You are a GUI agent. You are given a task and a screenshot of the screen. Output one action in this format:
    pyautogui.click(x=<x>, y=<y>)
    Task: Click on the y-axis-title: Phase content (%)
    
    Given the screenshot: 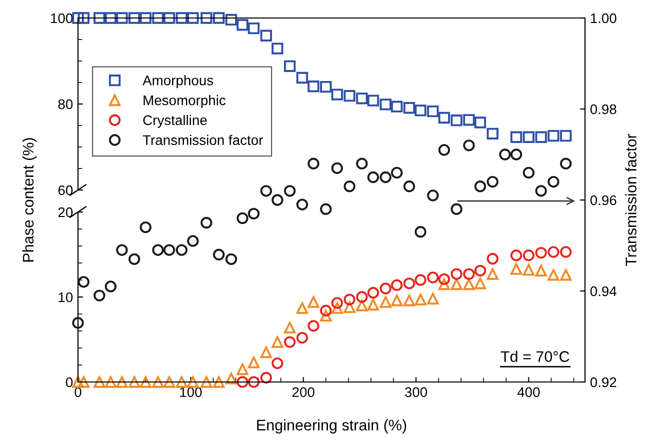 What is the action you would take?
    pyautogui.click(x=29, y=200)
    